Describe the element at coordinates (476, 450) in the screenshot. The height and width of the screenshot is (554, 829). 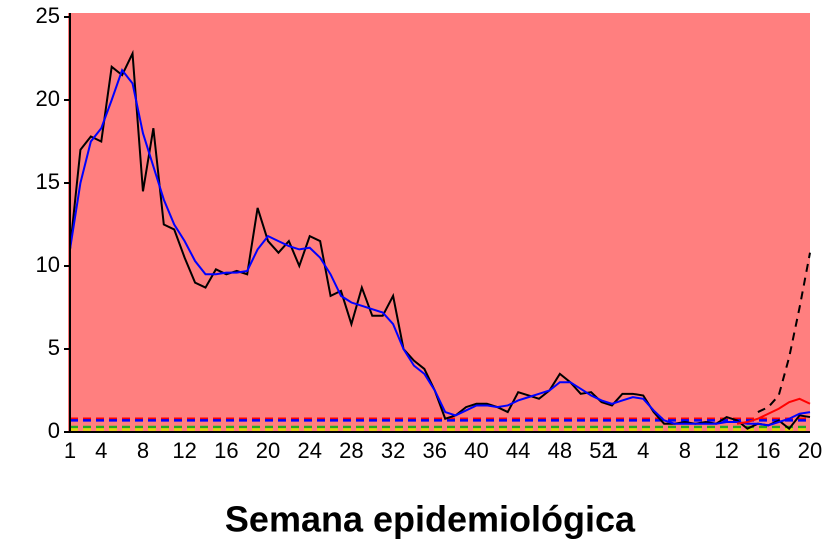
I see `x-tick-label: 40` at that location.